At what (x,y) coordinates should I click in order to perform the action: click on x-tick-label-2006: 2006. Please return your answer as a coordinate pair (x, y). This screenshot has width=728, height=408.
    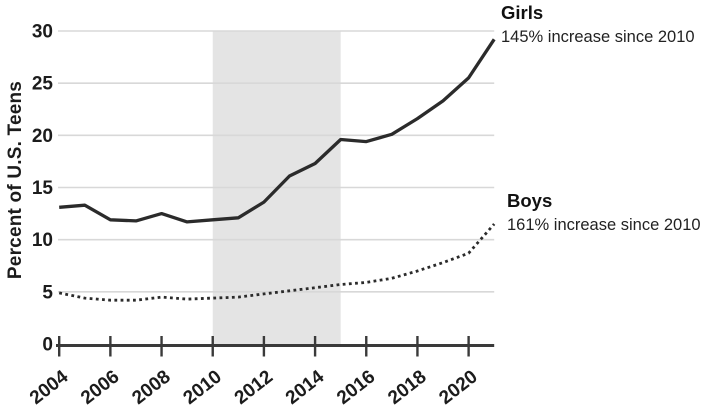
    Looking at the image, I should click on (100, 387).